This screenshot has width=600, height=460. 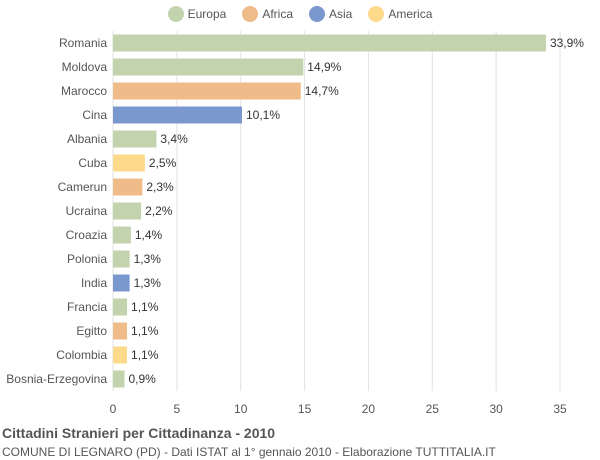 I want to click on category-label: Cuba, so click(x=92, y=163).